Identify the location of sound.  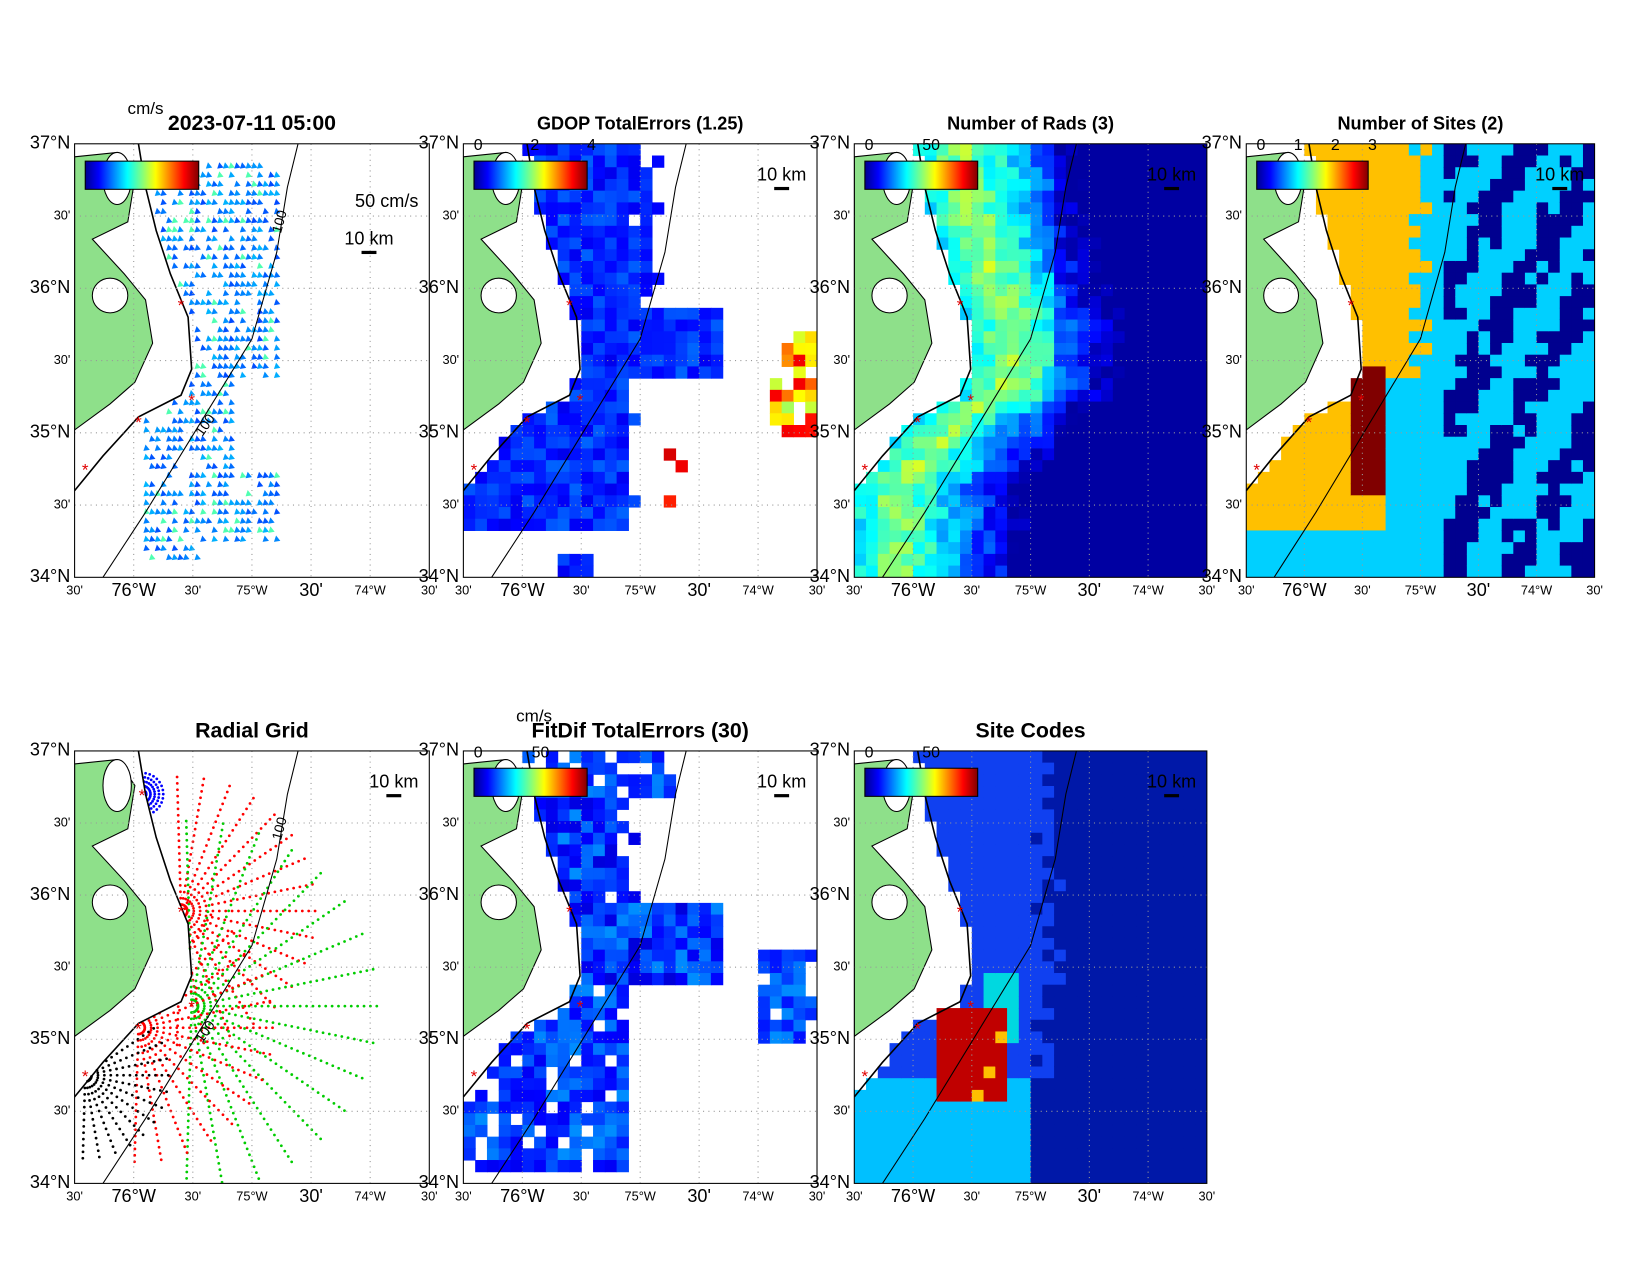
(117, 786).